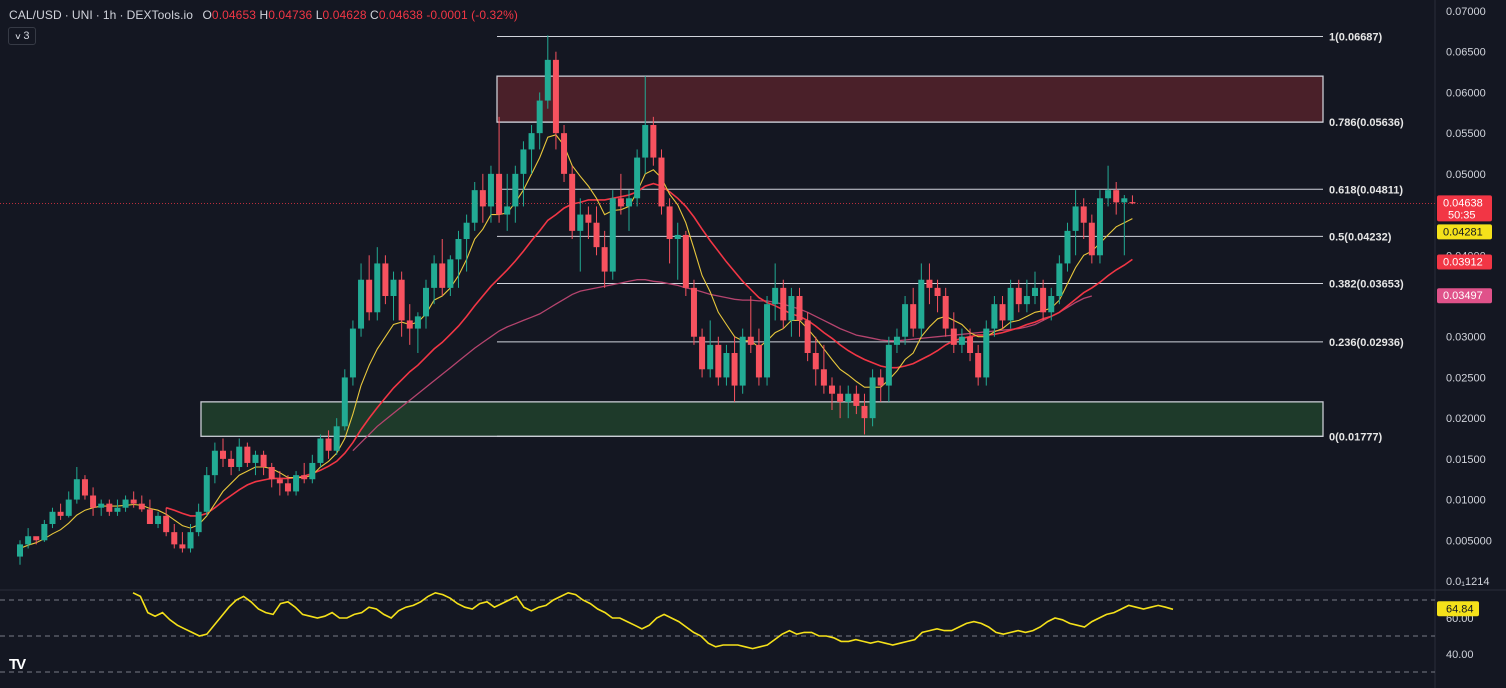 The width and height of the screenshot is (1506, 688). Describe the element at coordinates (233, 15) in the screenshot. I see `open-value: 0.04653` at that location.